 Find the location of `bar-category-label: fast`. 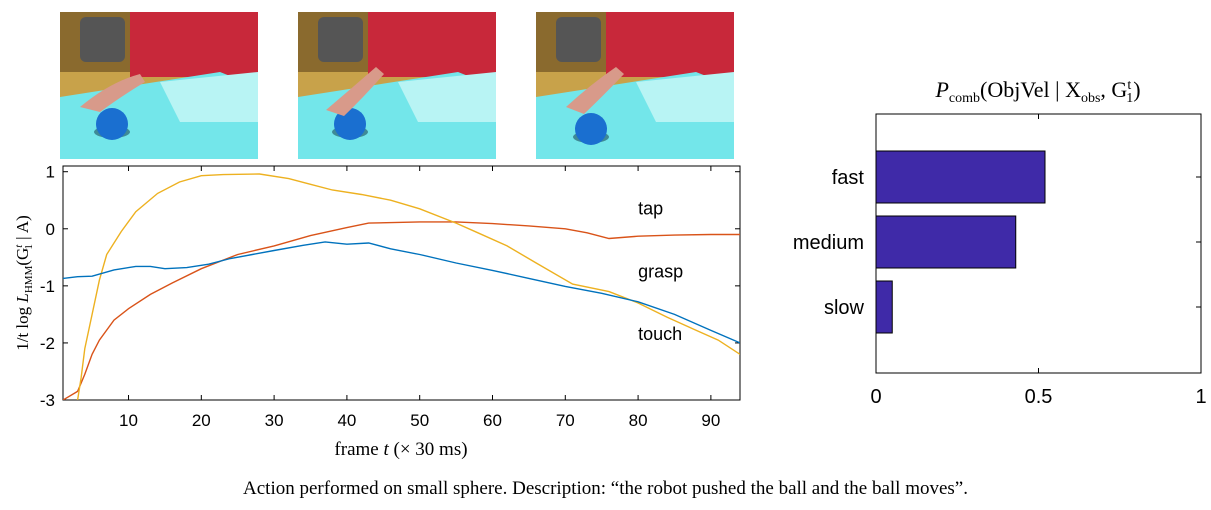

bar-category-label: fast is located at coordinates (848, 178).